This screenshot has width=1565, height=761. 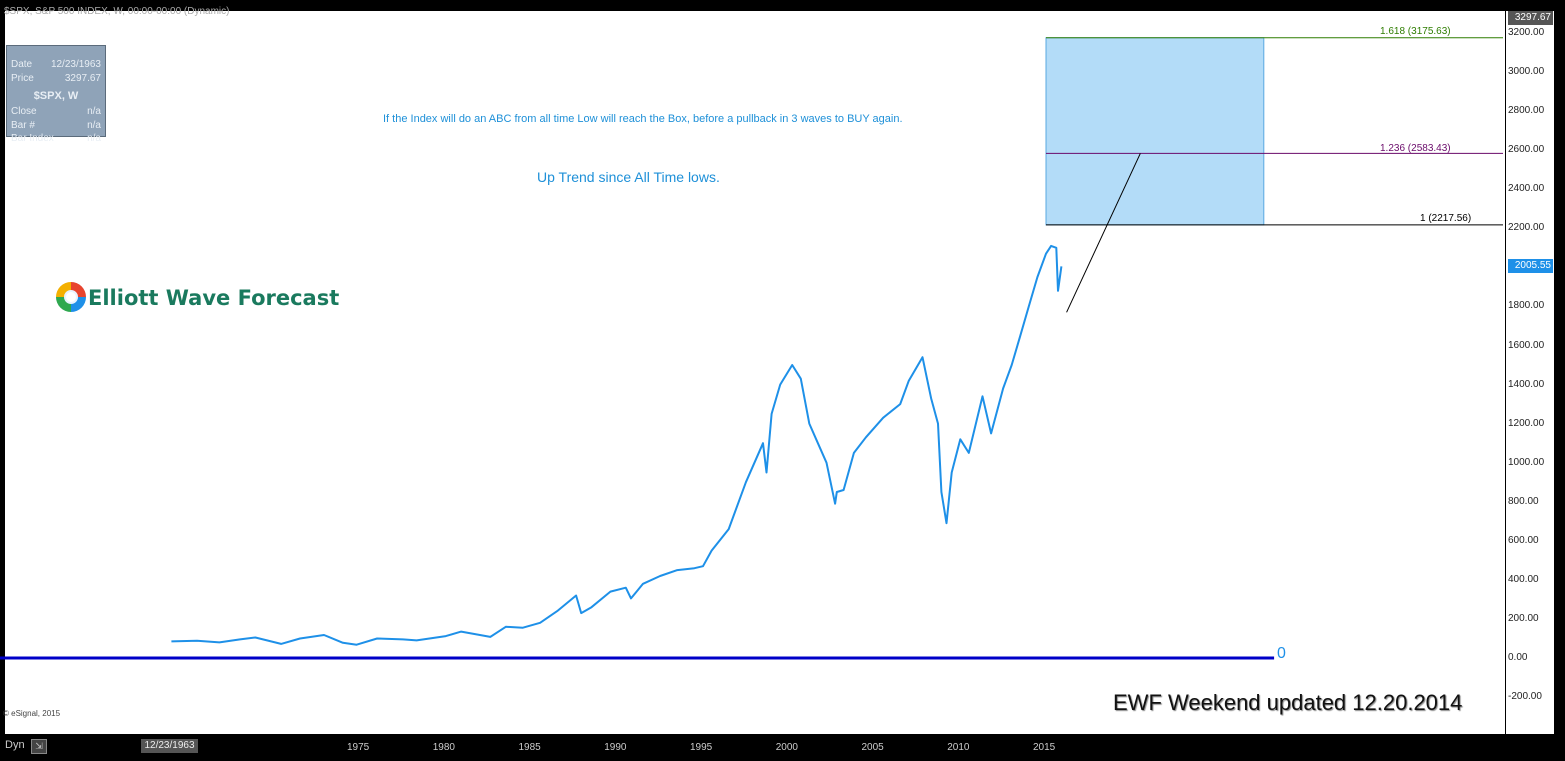 I want to click on ewf-swirl-icon, so click(x=71, y=297).